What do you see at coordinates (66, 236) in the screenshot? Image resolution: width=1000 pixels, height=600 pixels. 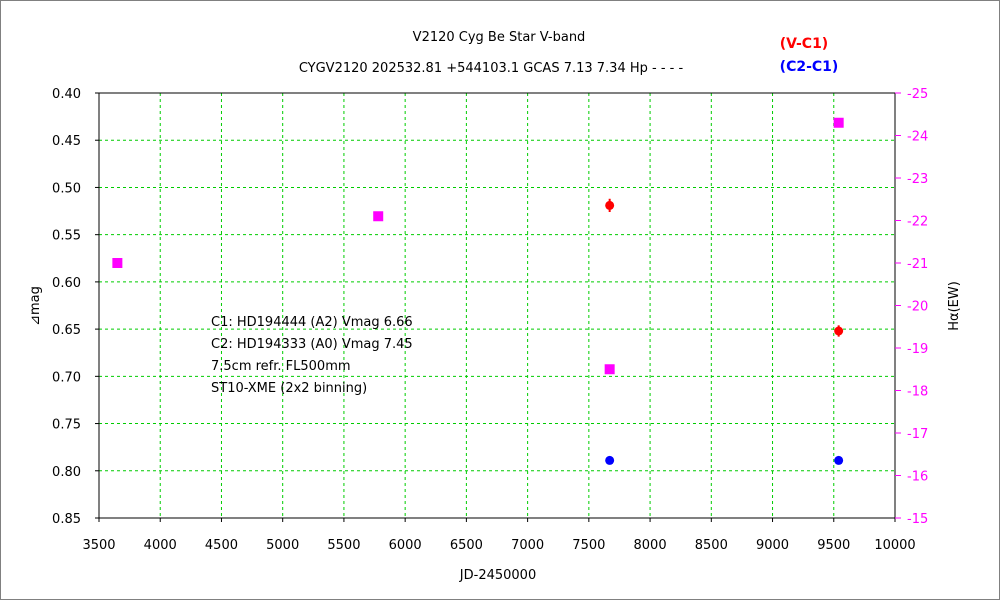 I see `y-left-tick-label: 0.55` at bounding box center [66, 236].